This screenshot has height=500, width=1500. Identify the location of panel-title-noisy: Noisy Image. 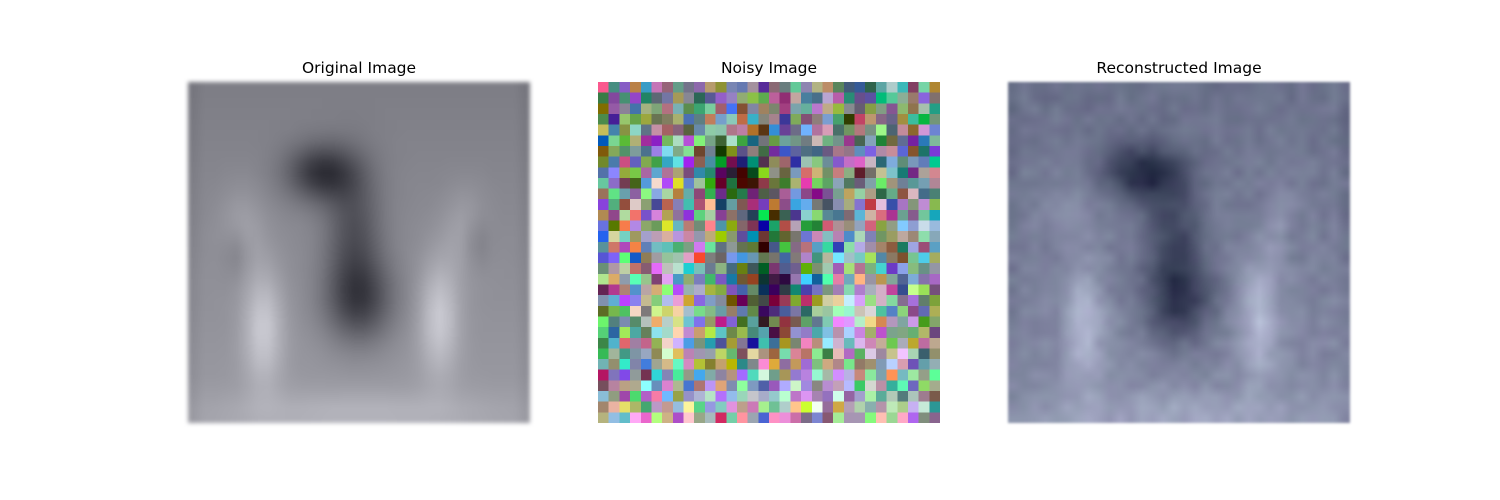
(769, 68).